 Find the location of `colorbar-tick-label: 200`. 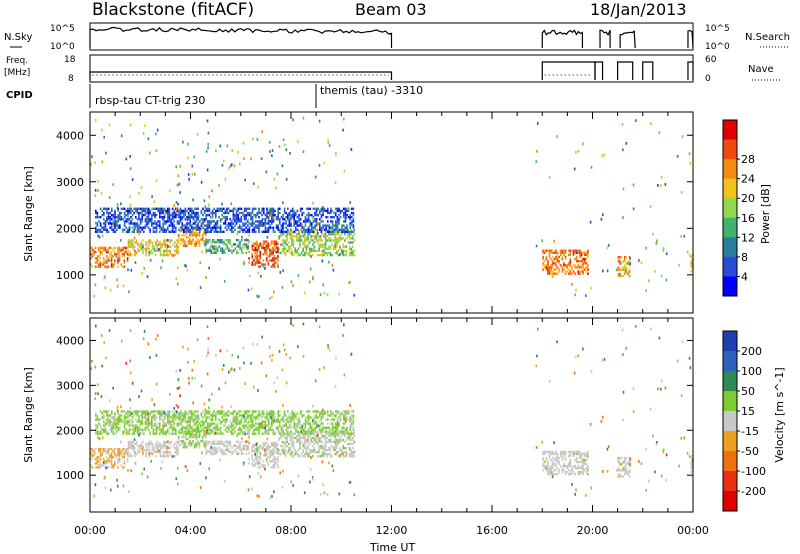

colorbar-tick-label: 200 is located at coordinates (751, 351).